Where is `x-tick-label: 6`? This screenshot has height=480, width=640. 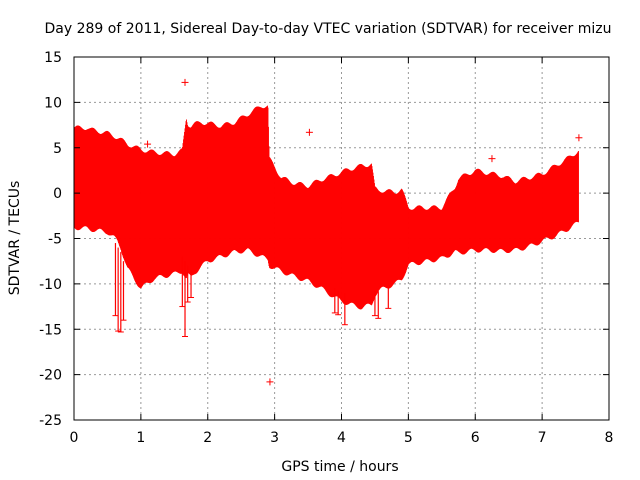
x-tick-label: 6 is located at coordinates (475, 438).